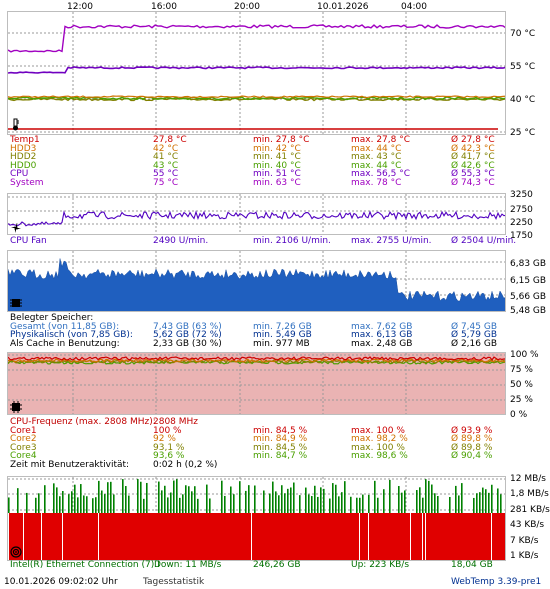 The image size is (550, 589). Describe the element at coordinates (187, 343) in the screenshot. I see `sensor-current: 2,33 GB (30 %)` at that location.